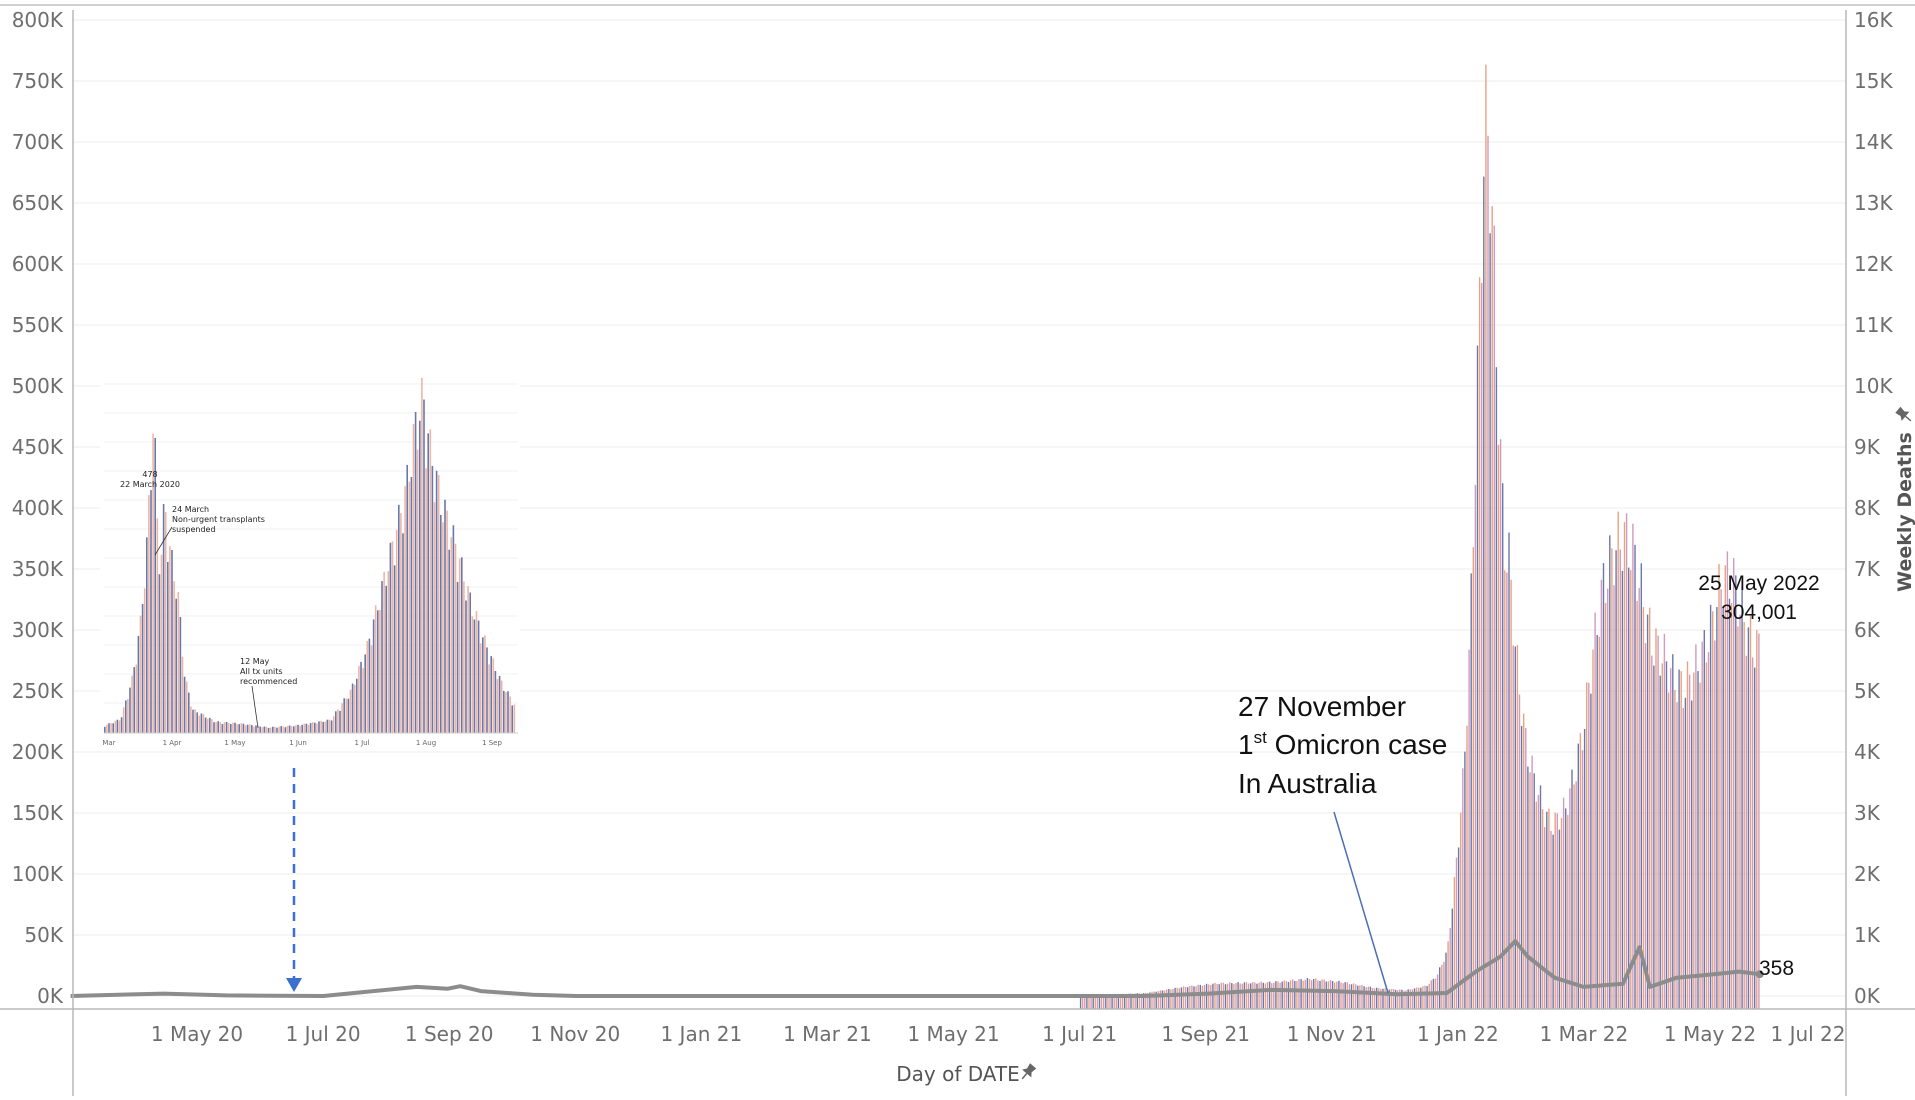  What do you see at coordinates (1307, 783) in the screenshot?
I see `omicron-line3: In Australia` at bounding box center [1307, 783].